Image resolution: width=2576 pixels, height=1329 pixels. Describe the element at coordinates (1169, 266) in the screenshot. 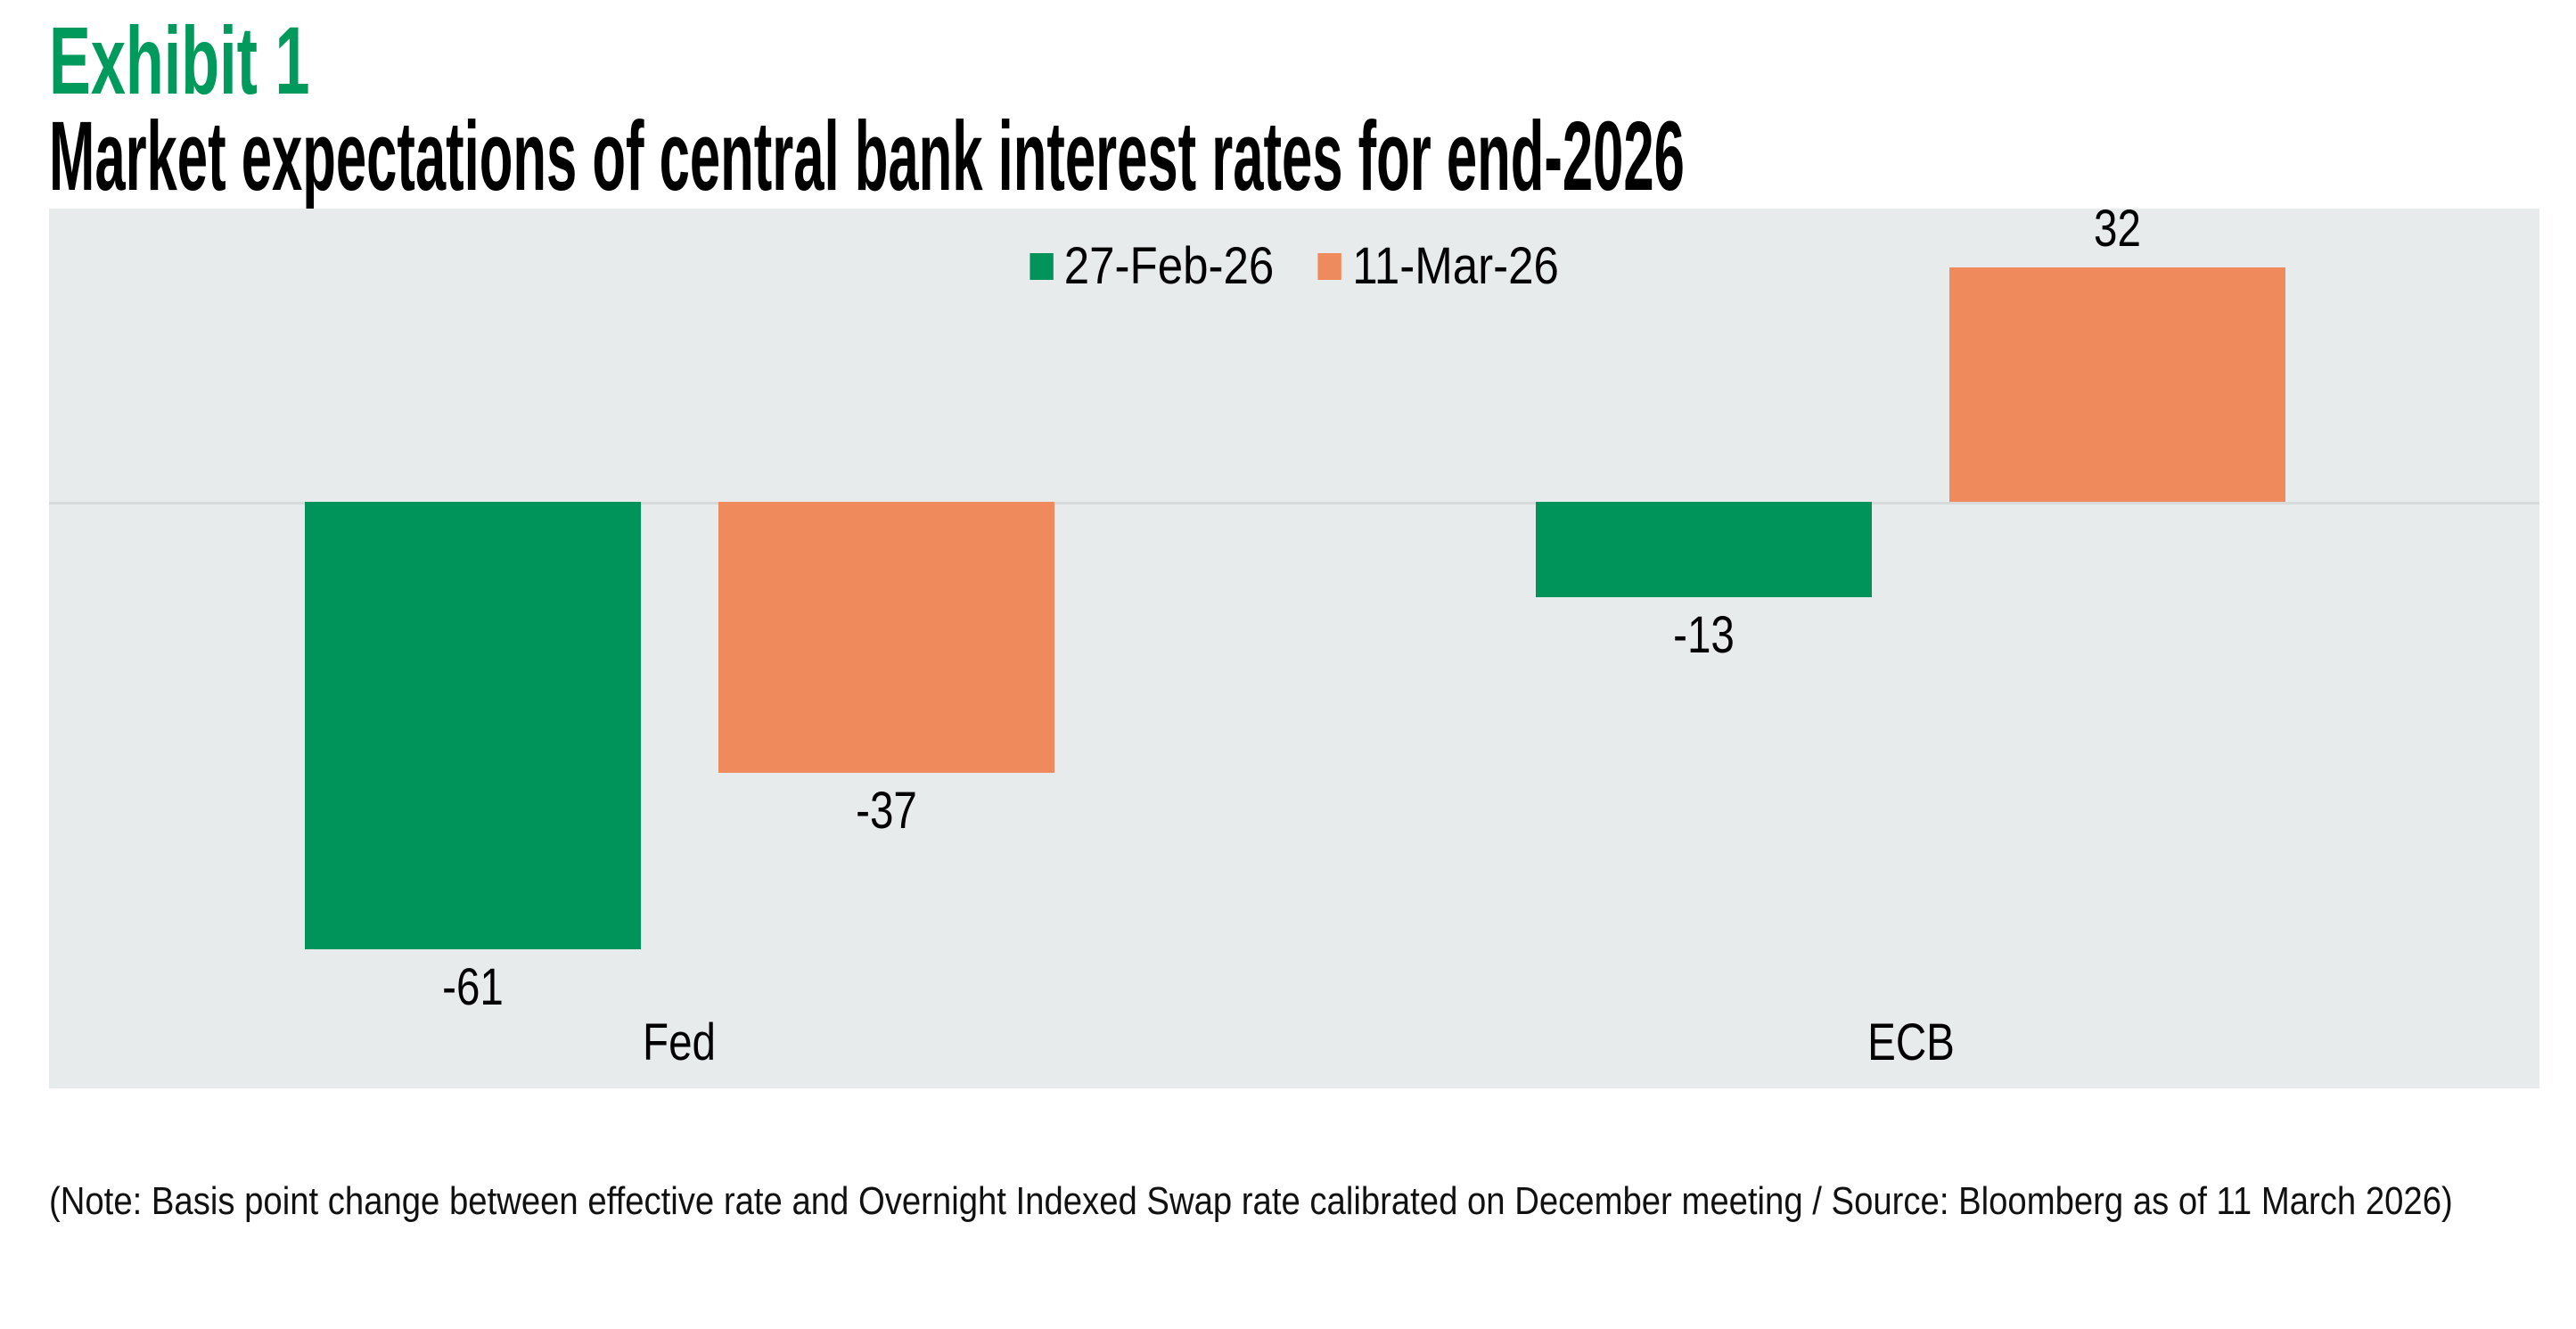

I see `legend-label: 27-Feb-26` at that location.